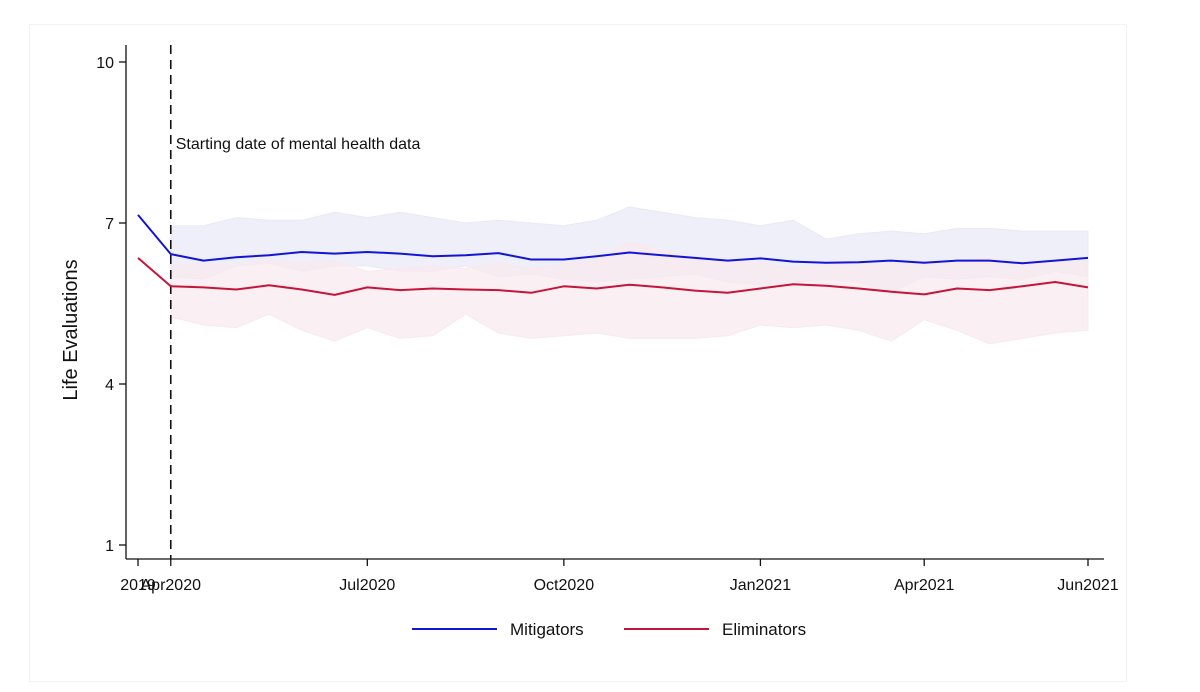 The image size is (1200, 692). I want to click on eliminators-confidence-band, so click(629, 293).